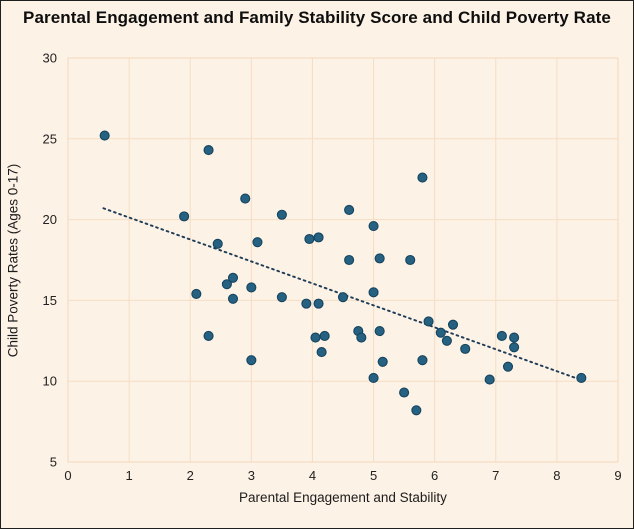  I want to click on y-axis-title: Child Poverty Rates (Ages 0-17), so click(13, 260).